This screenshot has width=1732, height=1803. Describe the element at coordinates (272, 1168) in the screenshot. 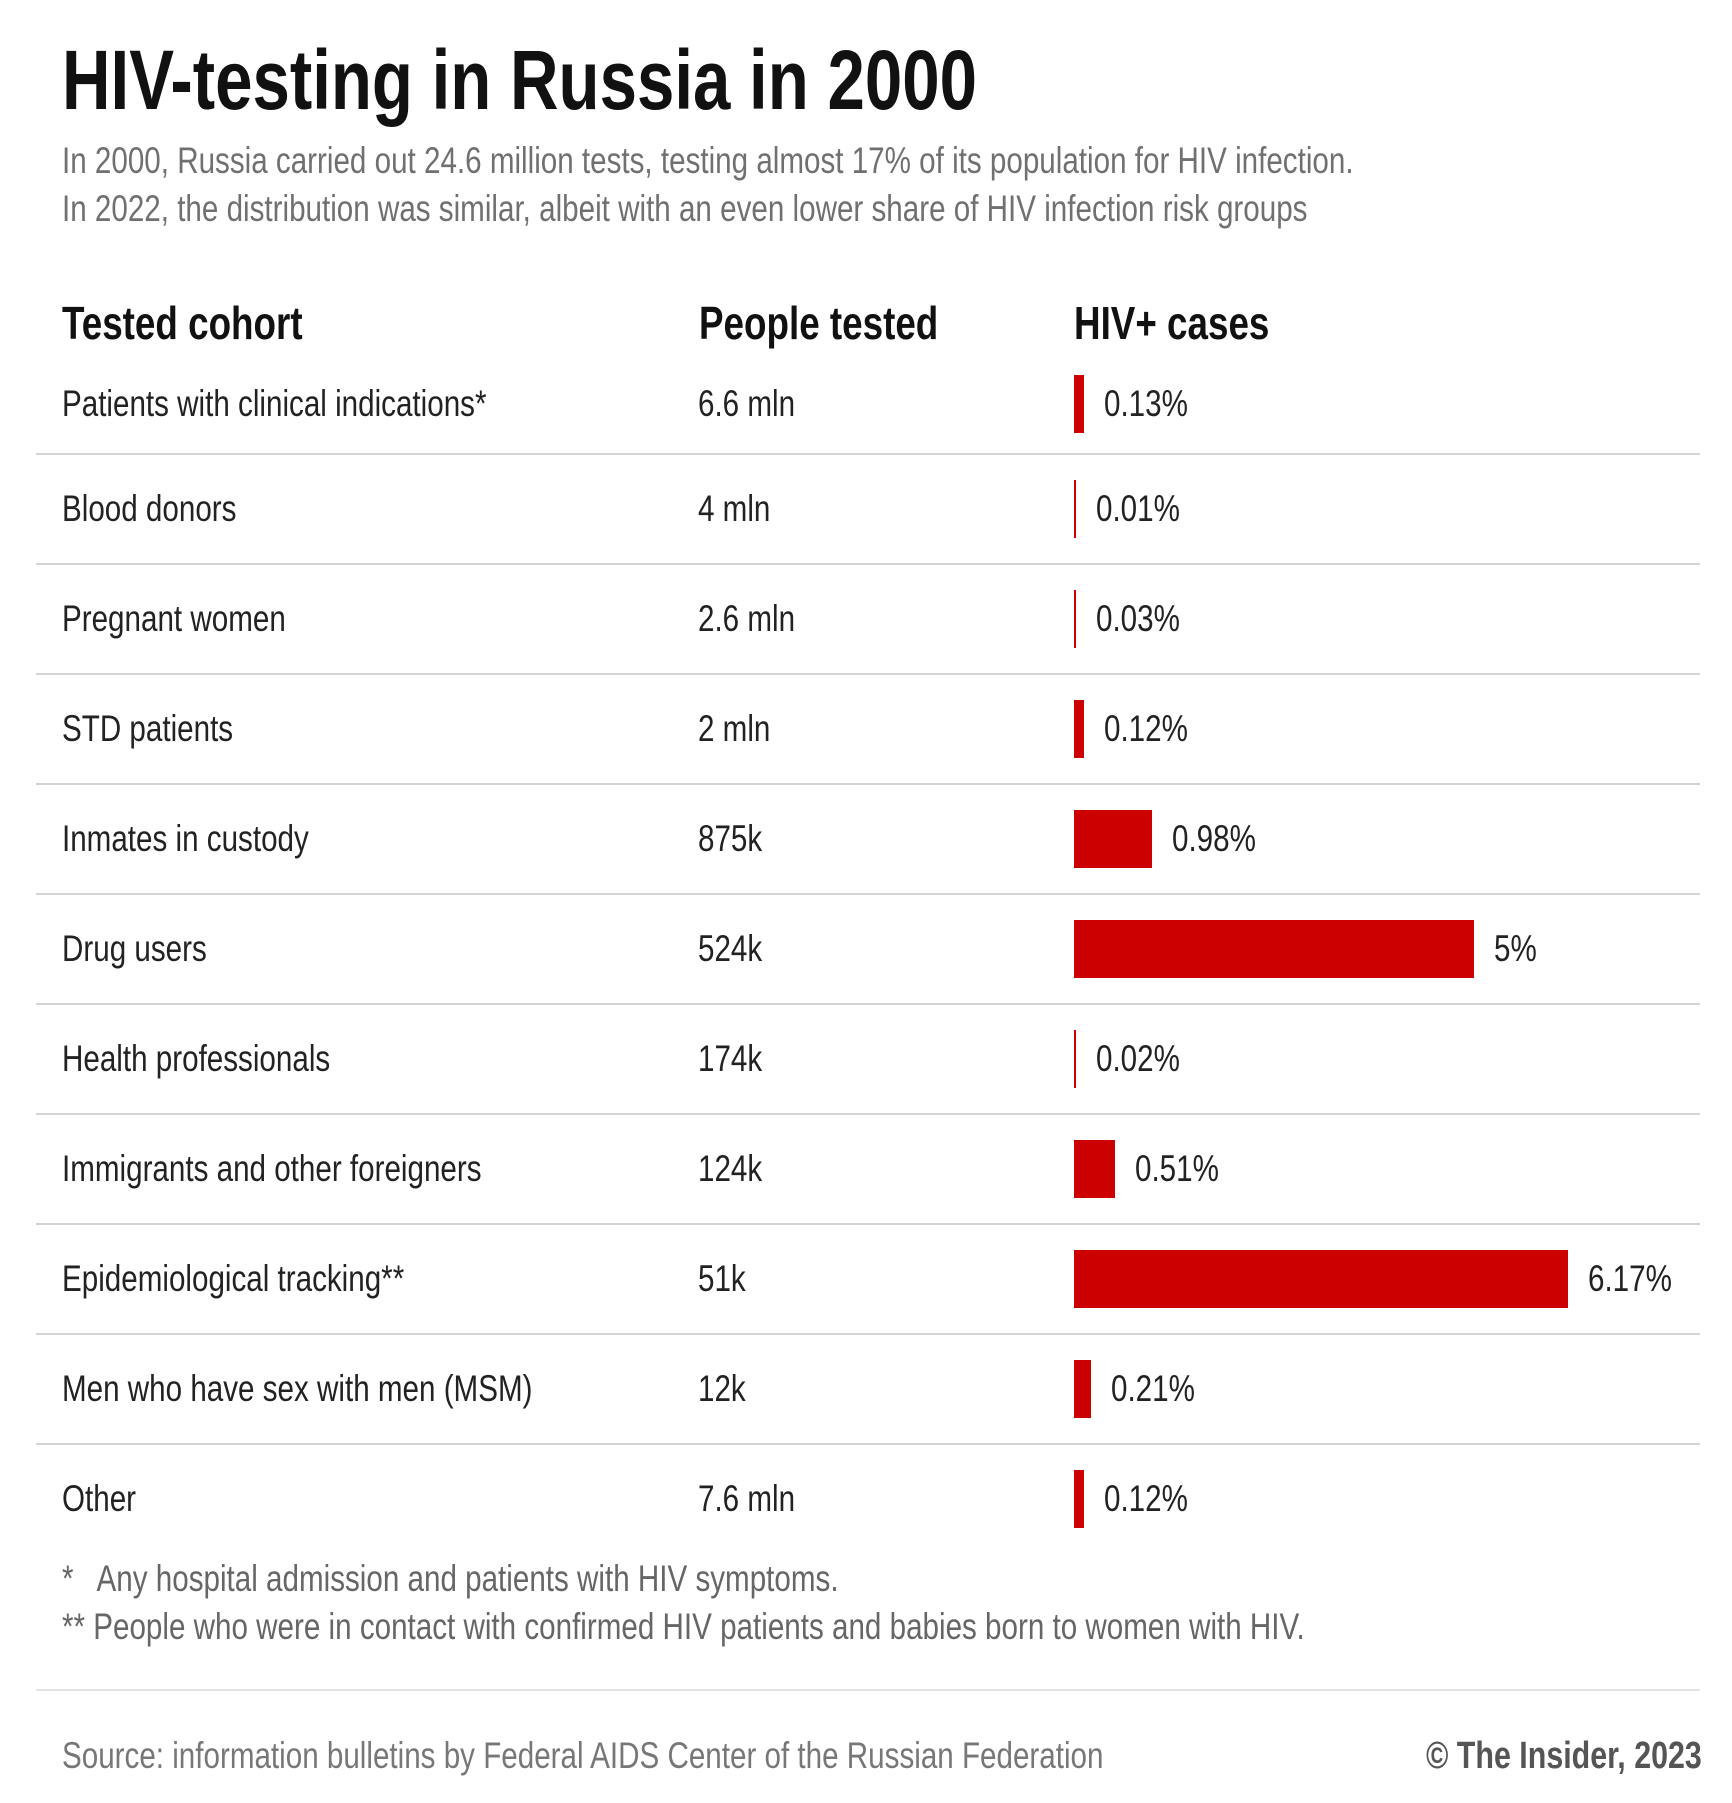

I see `cohort-label-text: Immigrants and other foreigners` at that location.